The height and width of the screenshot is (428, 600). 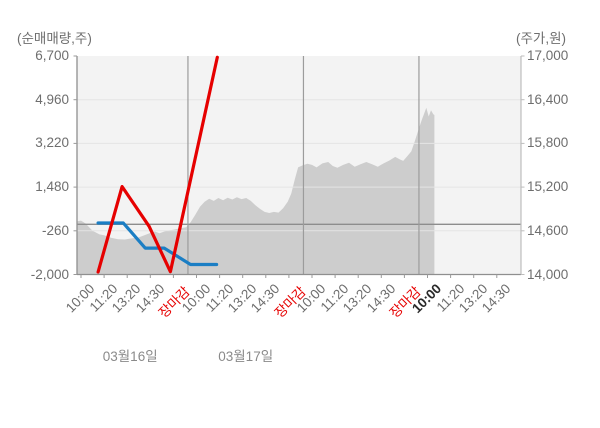 What do you see at coordinates (52, 143) in the screenshot?
I see `y-axis-tick-label-left: 3,220` at bounding box center [52, 143].